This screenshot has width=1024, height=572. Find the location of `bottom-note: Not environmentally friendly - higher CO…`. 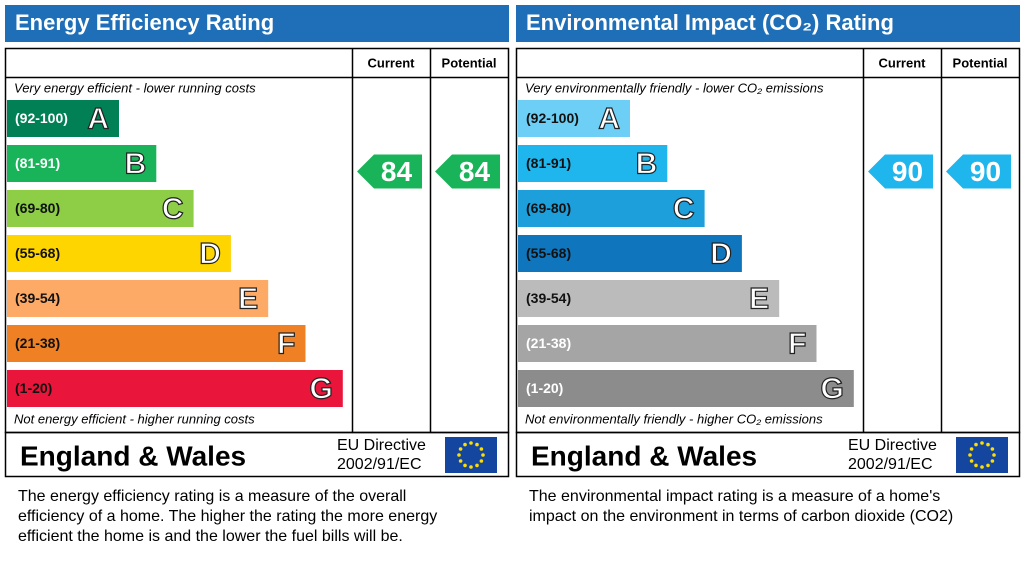

bottom-note: Not environmentally friendly - higher CO… is located at coordinates (674, 418).